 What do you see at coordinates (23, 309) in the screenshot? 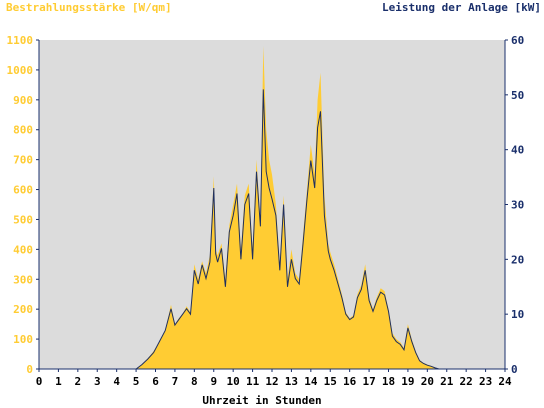
I see `left-tick-label: 200` at bounding box center [23, 309].